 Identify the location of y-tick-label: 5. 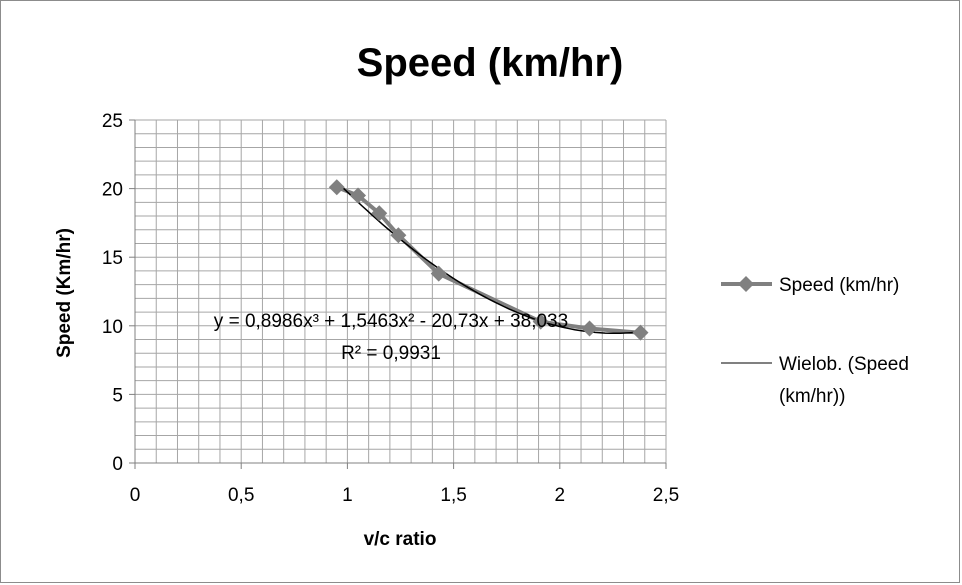
(117, 395).